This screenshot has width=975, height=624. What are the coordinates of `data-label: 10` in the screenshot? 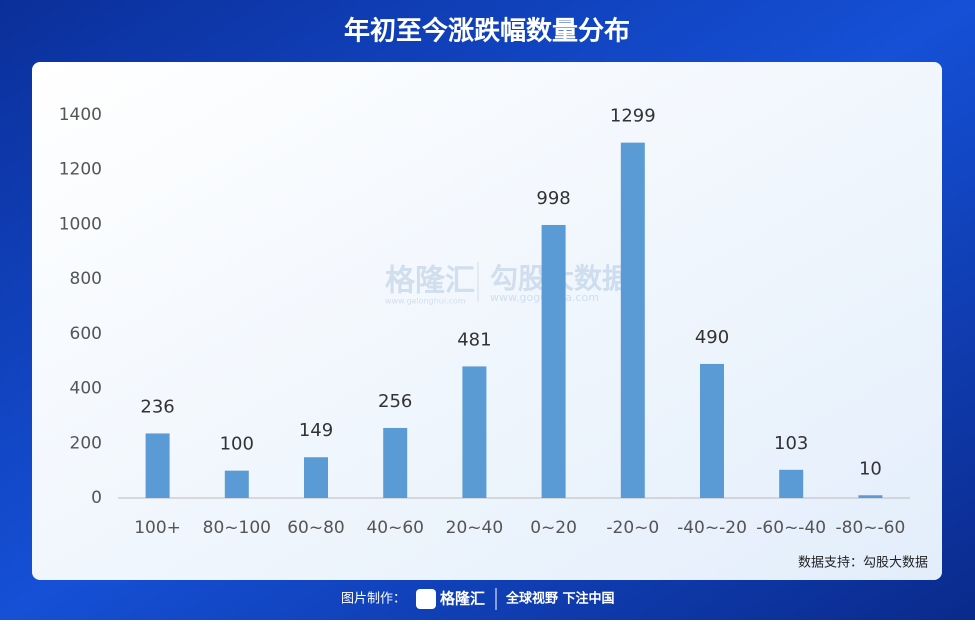 It's located at (870, 468).